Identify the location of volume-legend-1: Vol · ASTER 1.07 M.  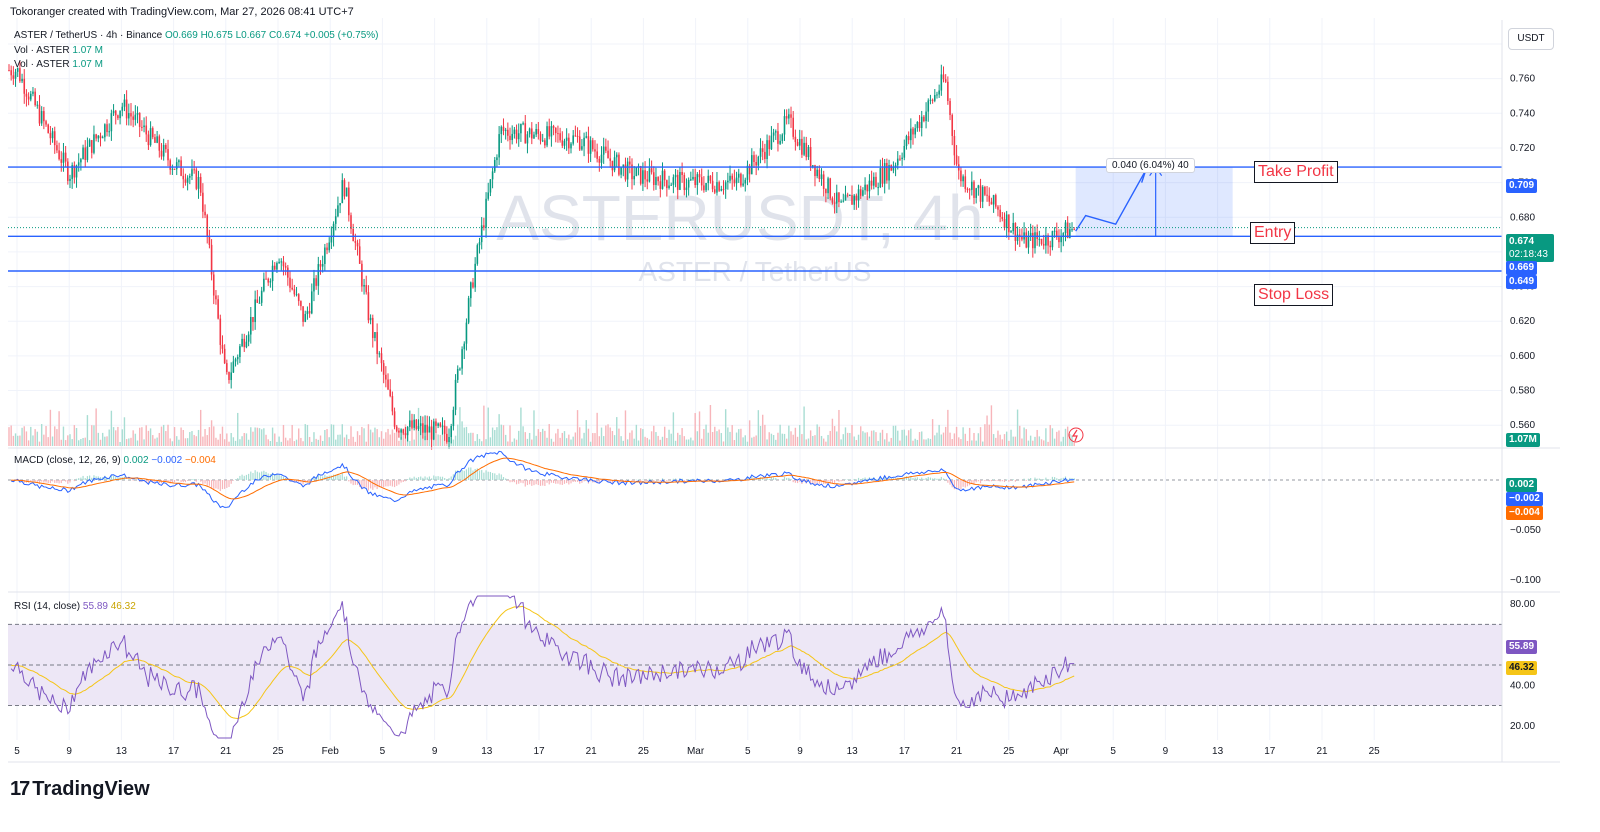
(58, 50).